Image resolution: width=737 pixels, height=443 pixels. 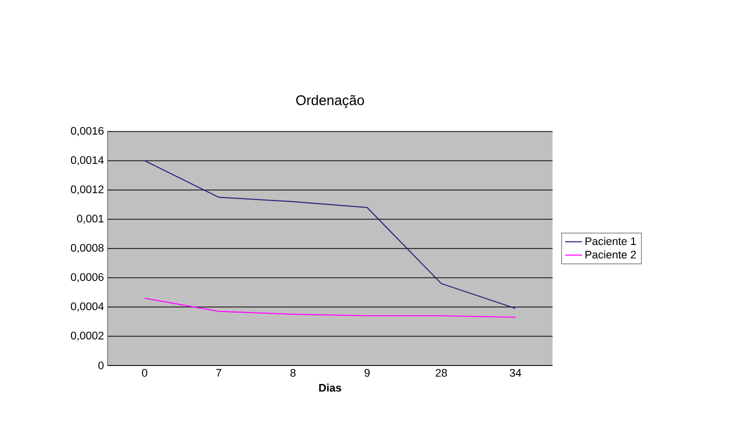 I want to click on y-tick-label: 0,0012, so click(x=87, y=190).